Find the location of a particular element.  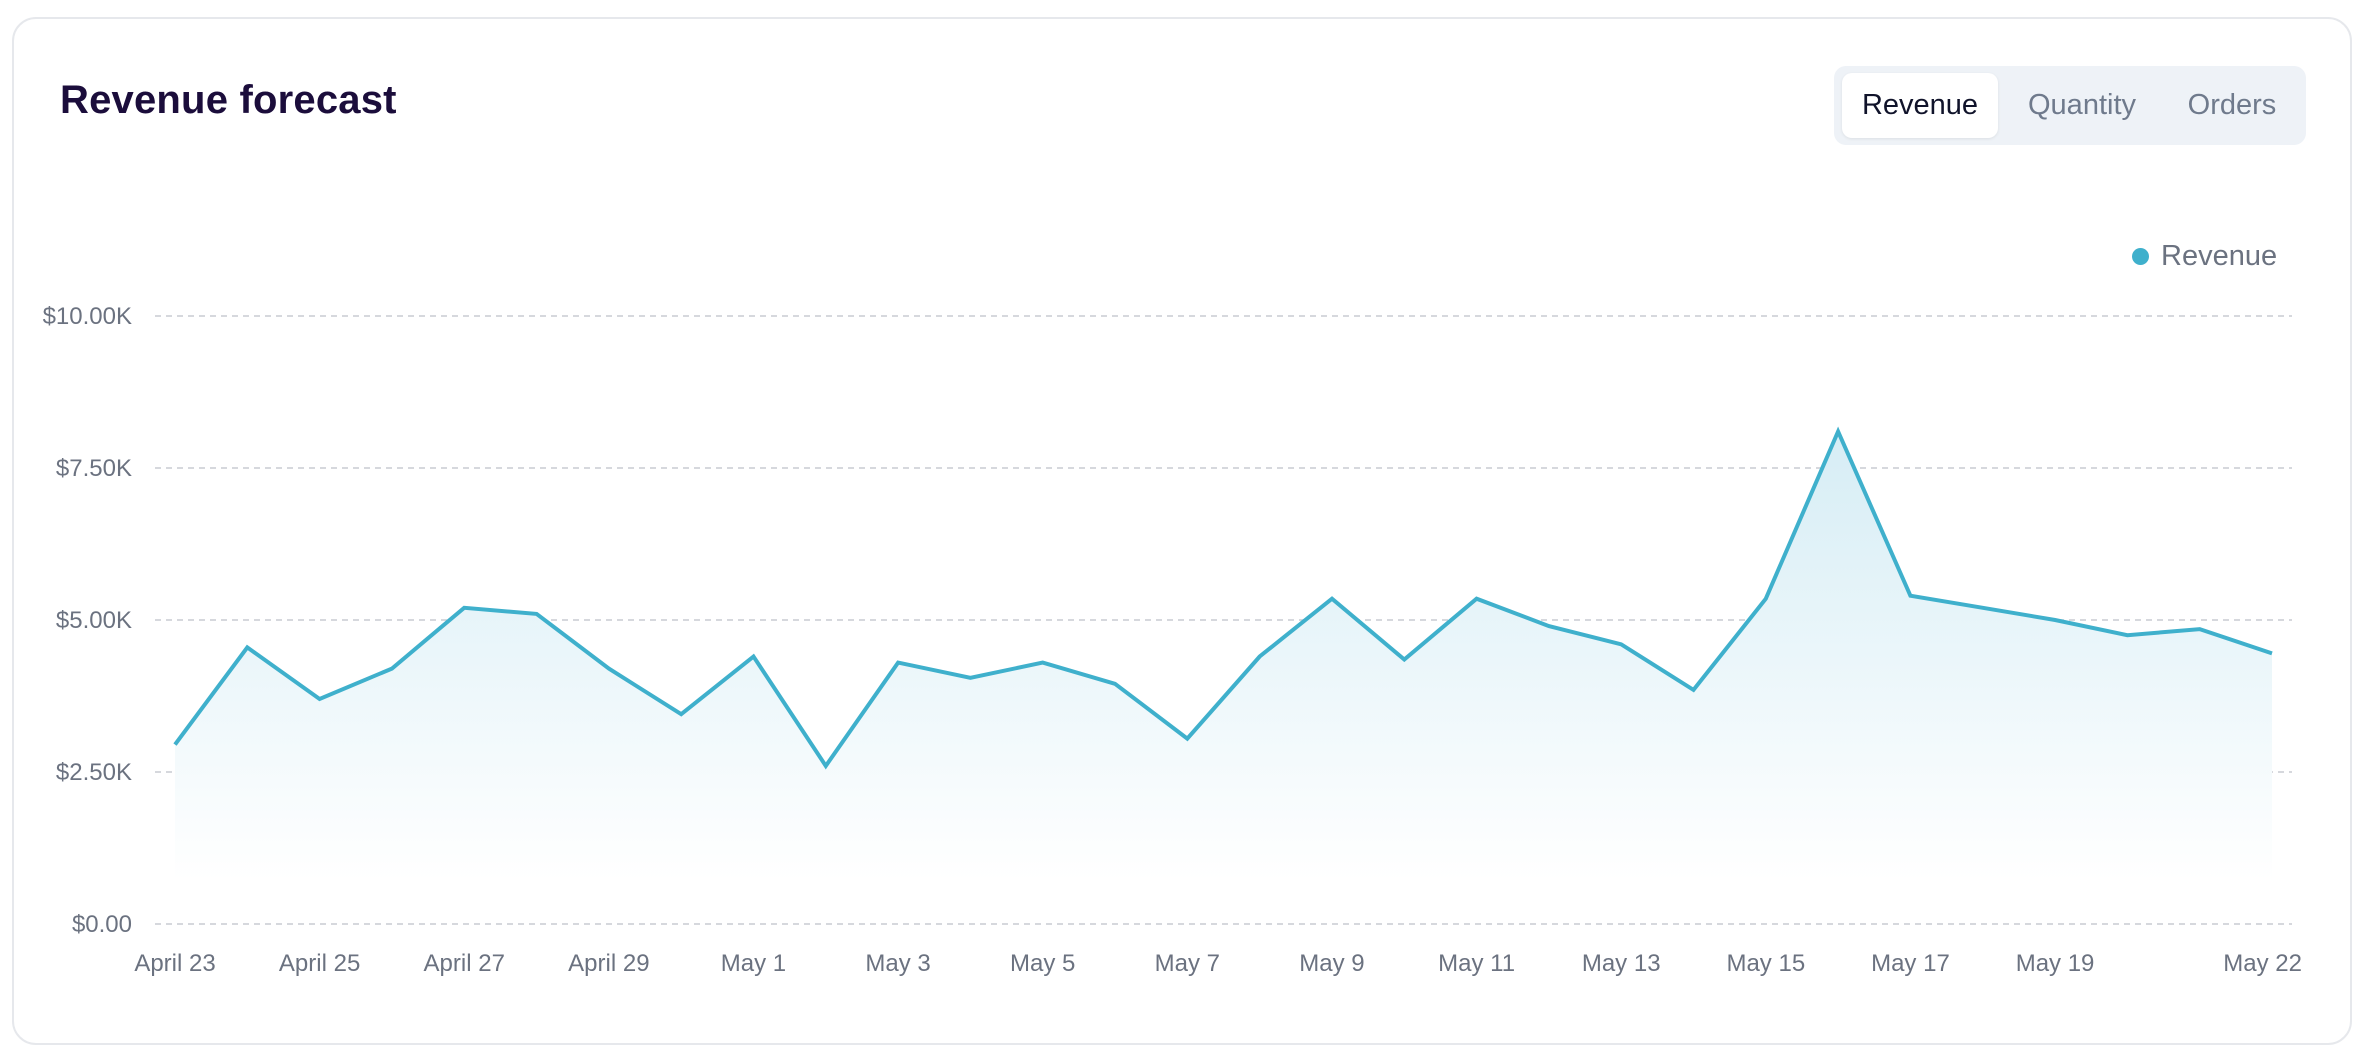

x-tick-label: May 3 is located at coordinates (897, 963).